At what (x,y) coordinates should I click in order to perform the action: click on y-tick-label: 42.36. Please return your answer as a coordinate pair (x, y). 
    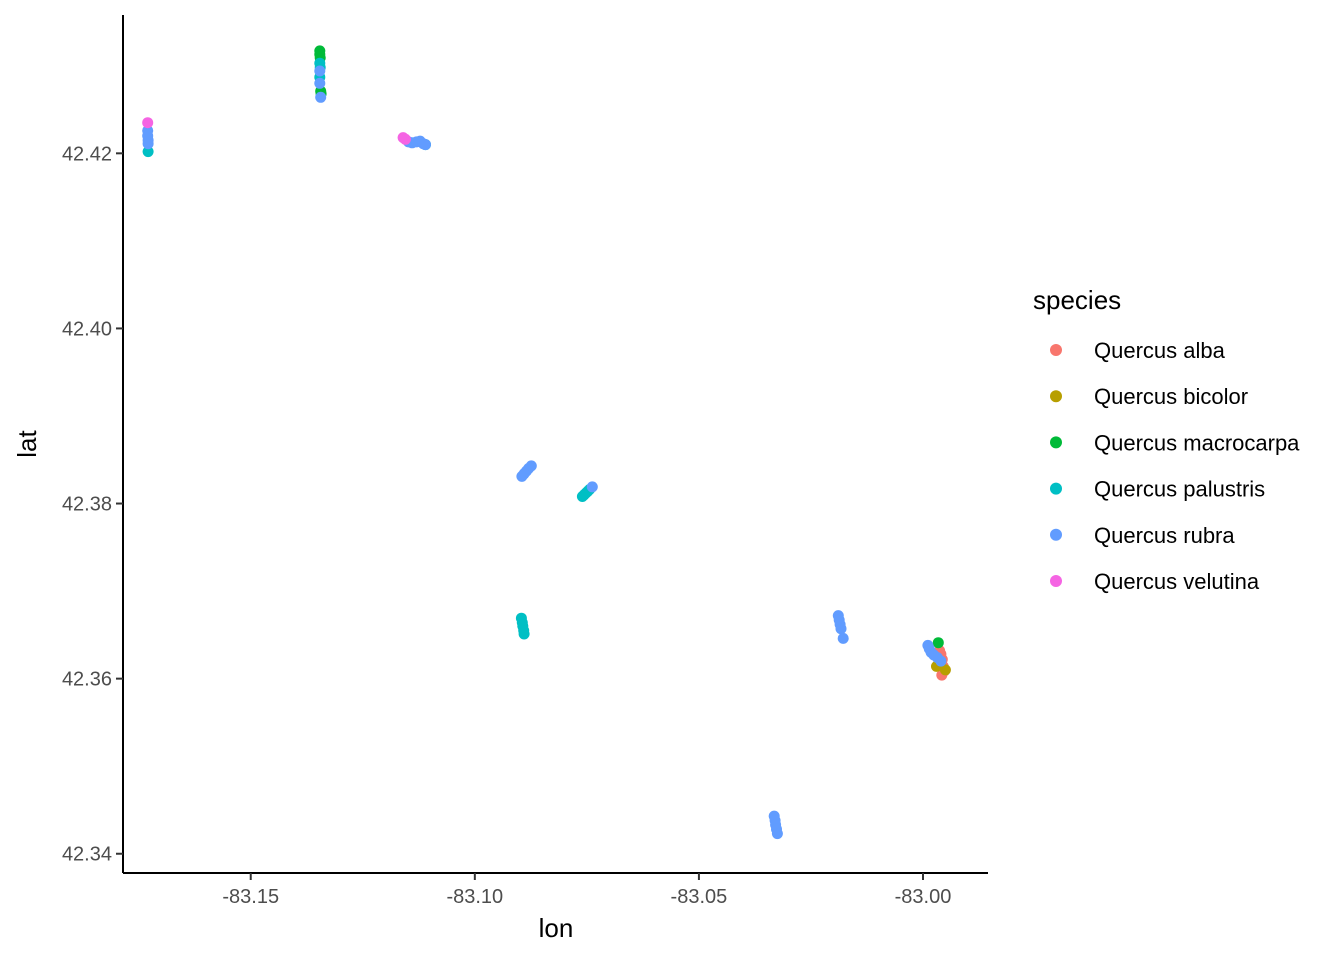
    Looking at the image, I should click on (87, 680).